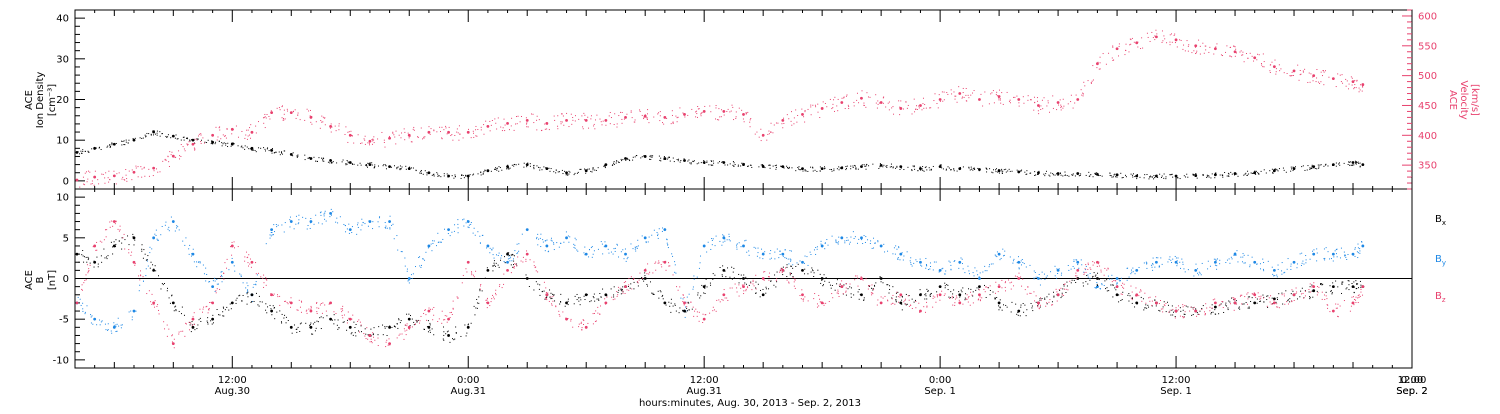  Describe the element at coordinates (586, 120) in the screenshot. I see `velocity-point` at that location.